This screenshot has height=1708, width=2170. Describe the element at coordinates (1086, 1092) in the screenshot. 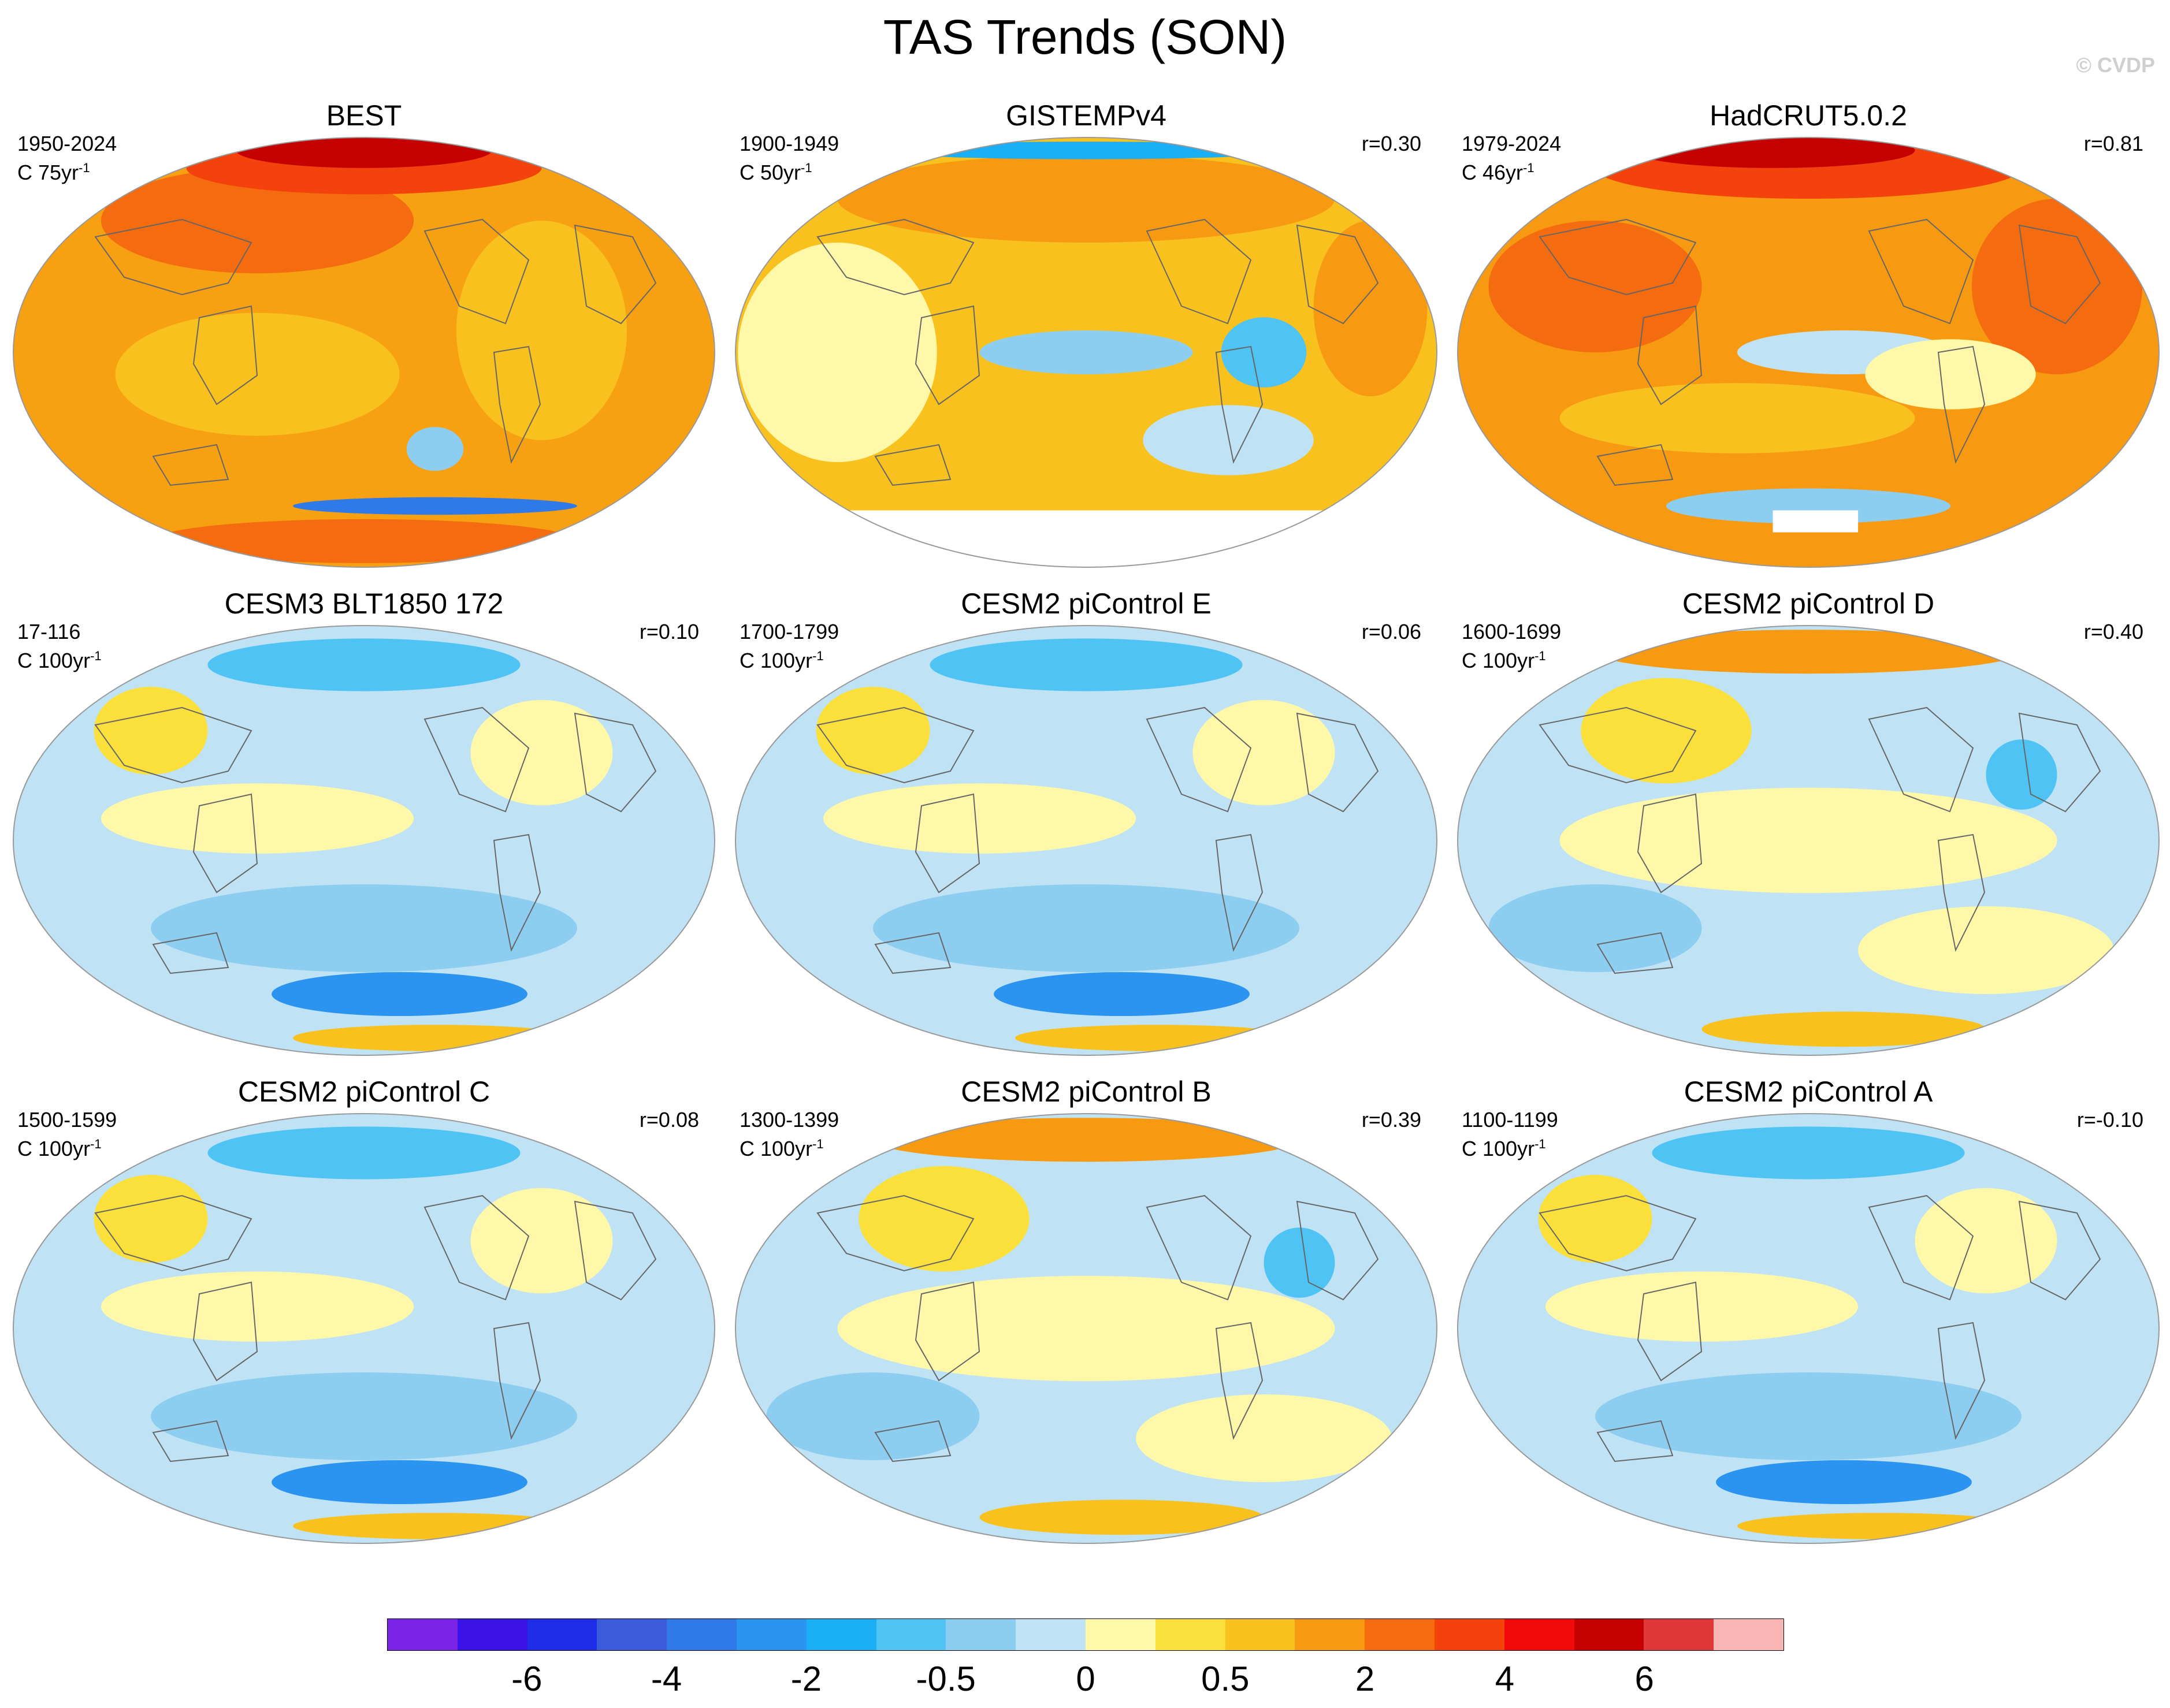

I see `panel-title: CESM2 piControl B` at that location.